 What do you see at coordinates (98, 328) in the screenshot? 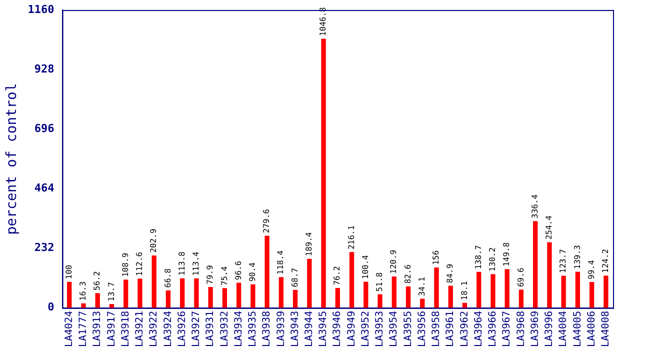
I see `x-tick-label: LA3913` at bounding box center [98, 328].